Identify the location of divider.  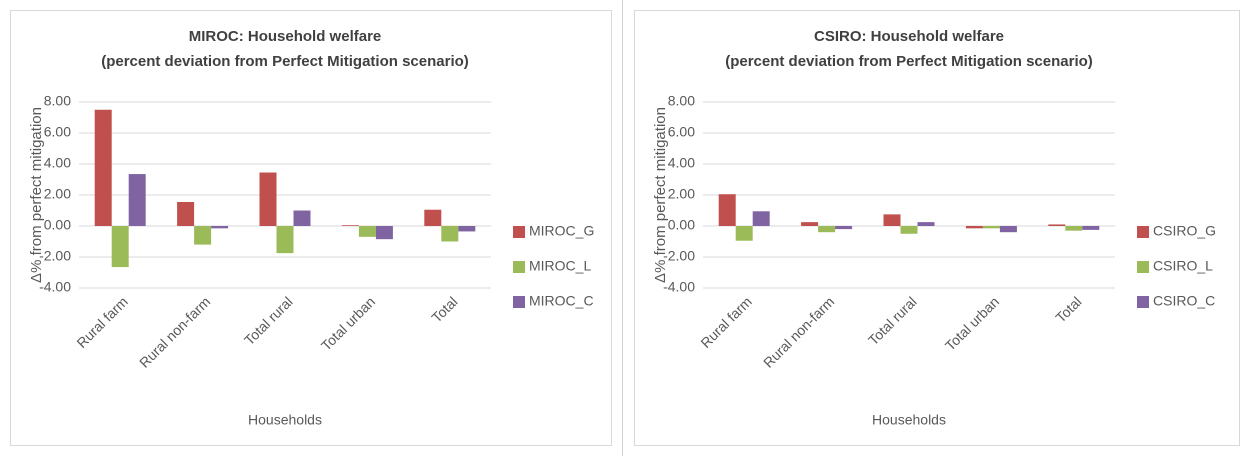
(622, 228).